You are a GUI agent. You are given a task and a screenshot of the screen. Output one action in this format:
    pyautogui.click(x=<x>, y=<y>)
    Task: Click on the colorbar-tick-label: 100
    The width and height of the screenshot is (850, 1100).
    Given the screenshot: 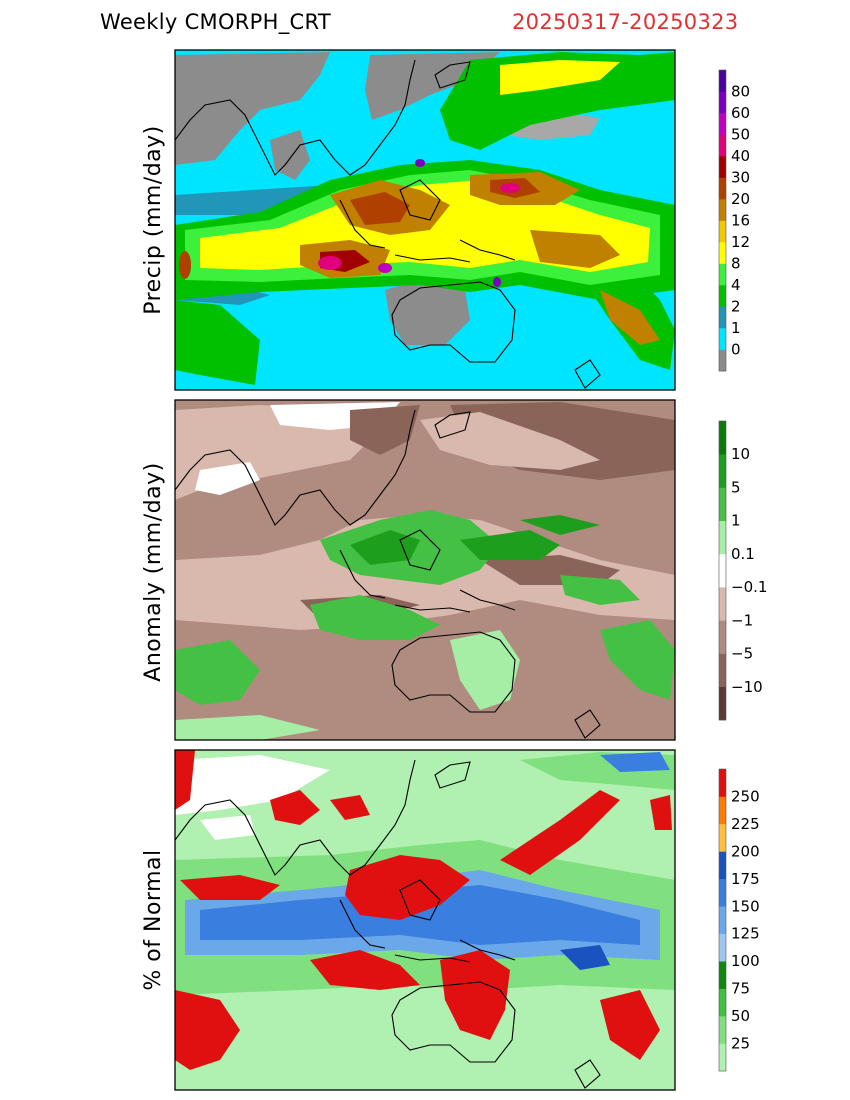 What is the action you would take?
    pyautogui.click(x=745, y=961)
    